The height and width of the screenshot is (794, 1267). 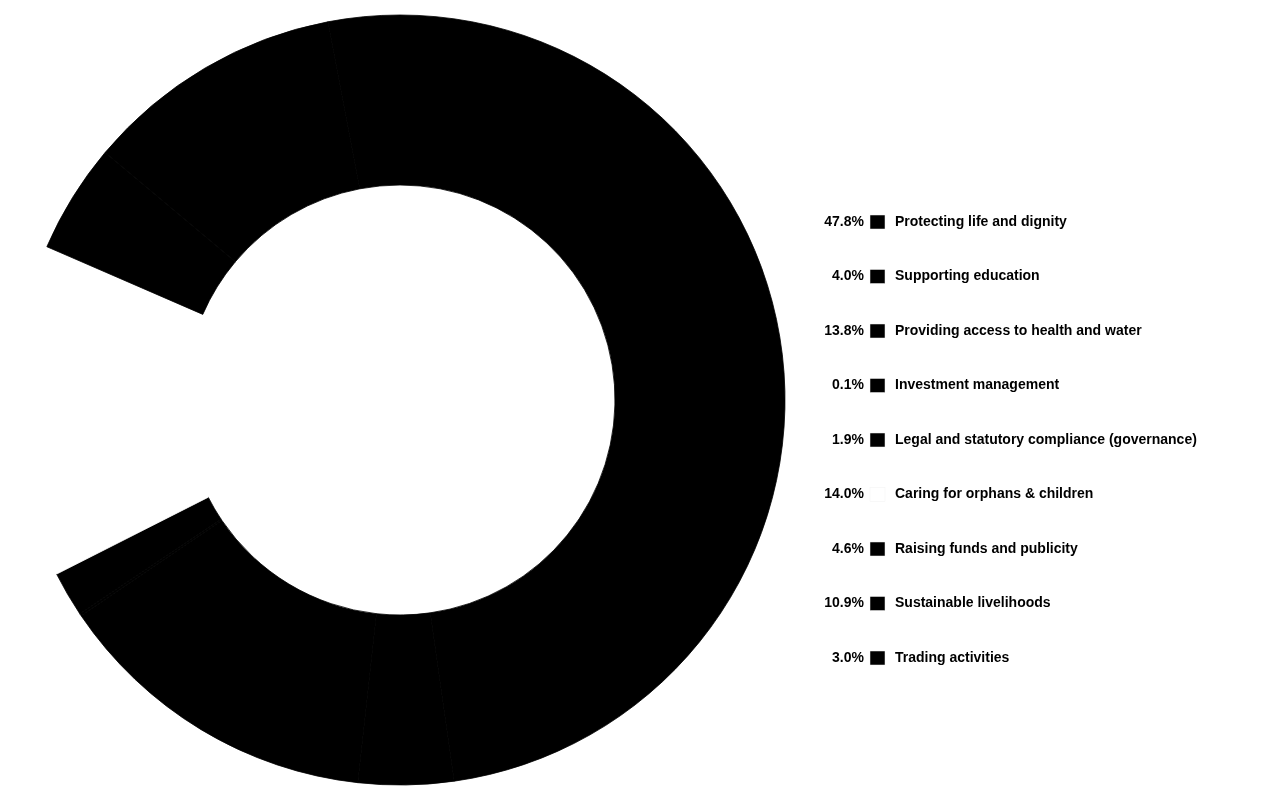 I want to click on legend-label: Providing access to health and water, so click(x=1019, y=329).